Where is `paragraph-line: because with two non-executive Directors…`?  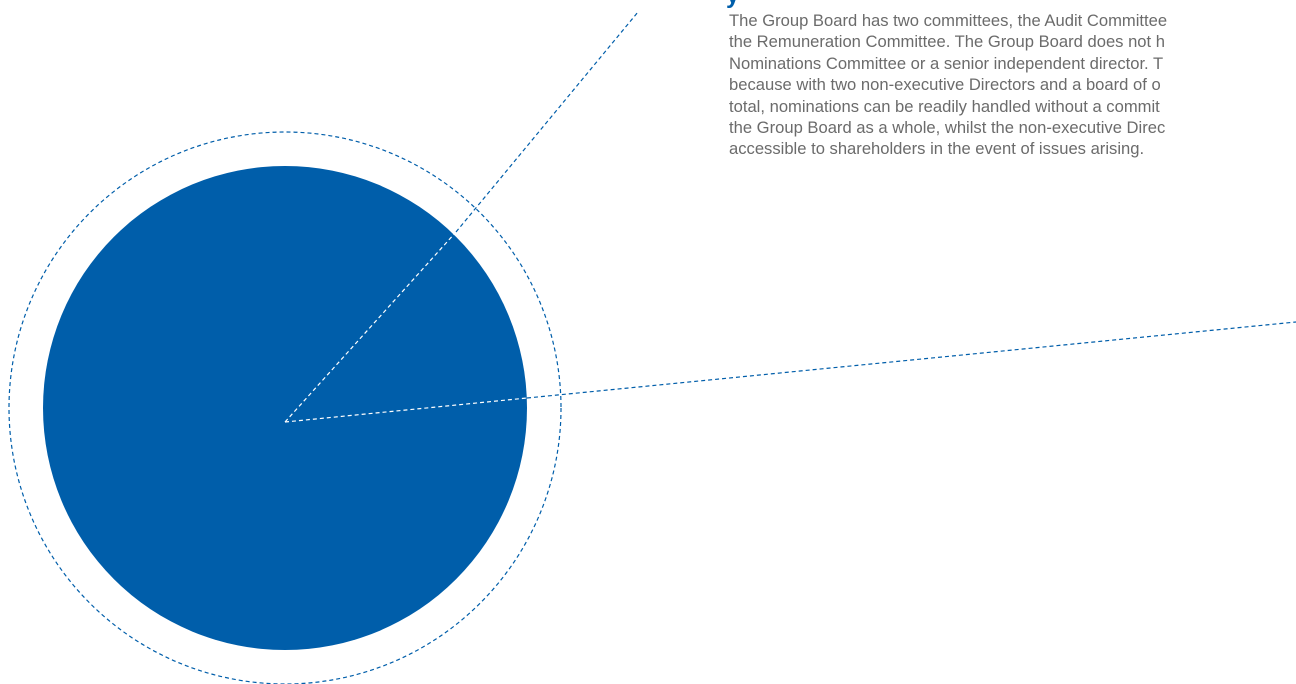
paragraph-line: because with two non-executive Directors… is located at coordinates (945, 85).